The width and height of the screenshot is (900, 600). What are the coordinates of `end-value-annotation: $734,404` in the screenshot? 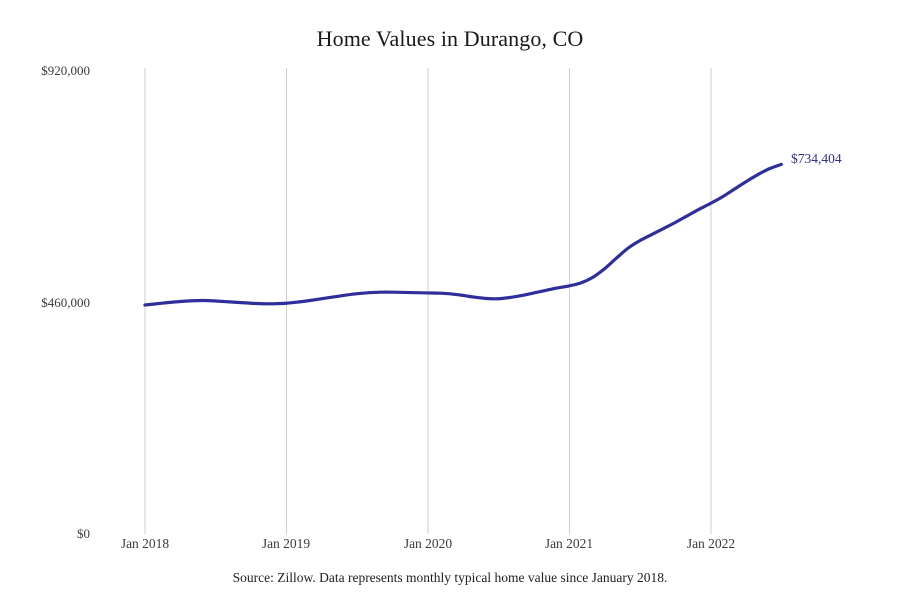 It's located at (816, 158).